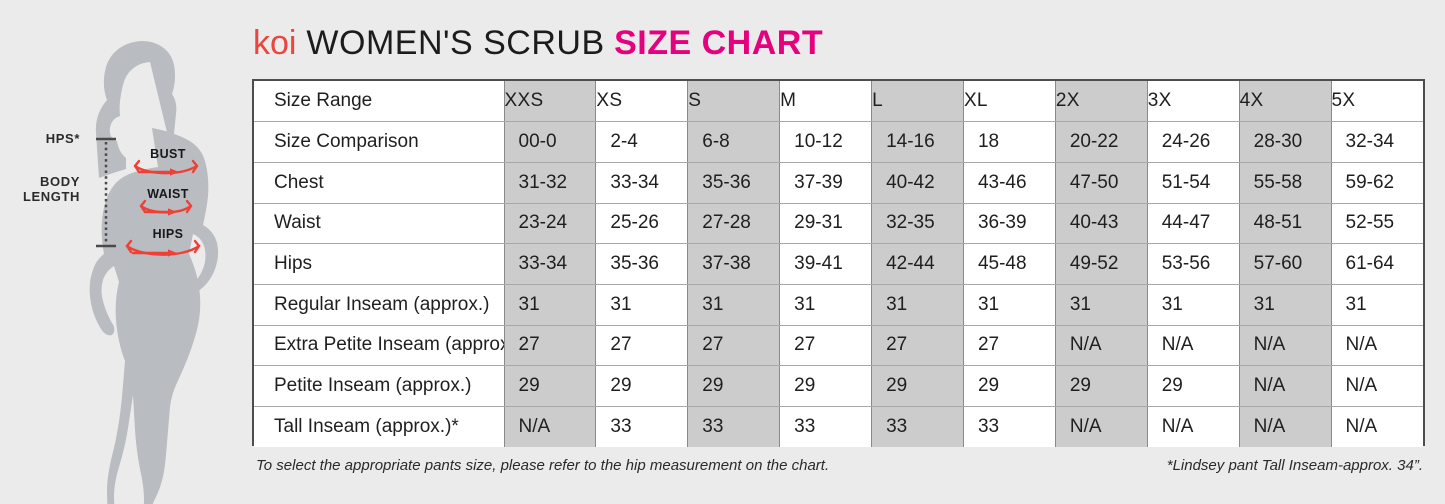 The image size is (1445, 504). What do you see at coordinates (1009, 224) in the screenshot?
I see `table-cell: 36-39` at bounding box center [1009, 224].